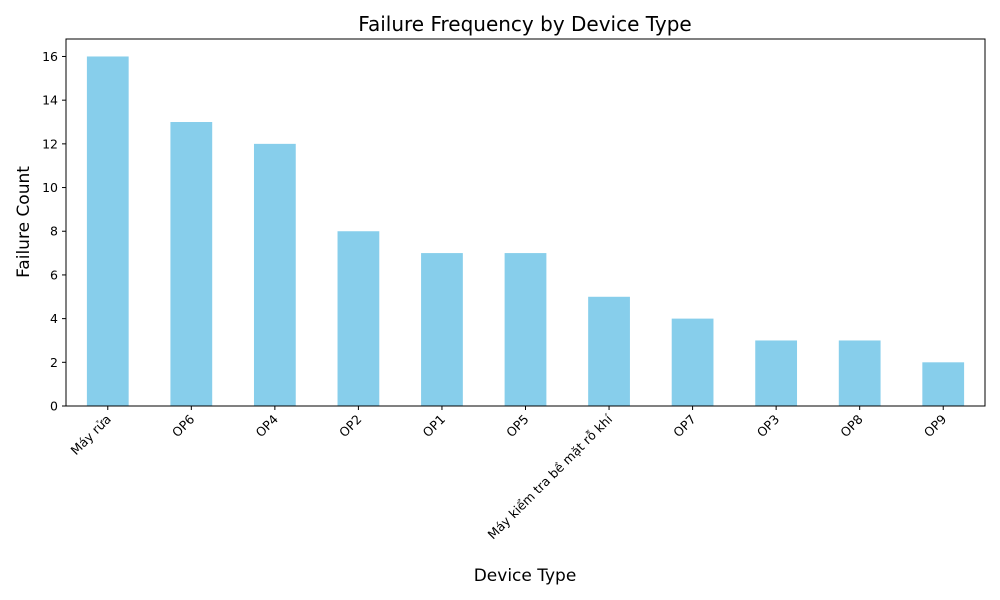  Describe the element at coordinates (350, 426) in the screenshot. I see `x-tick-label-3: OP2` at that location.